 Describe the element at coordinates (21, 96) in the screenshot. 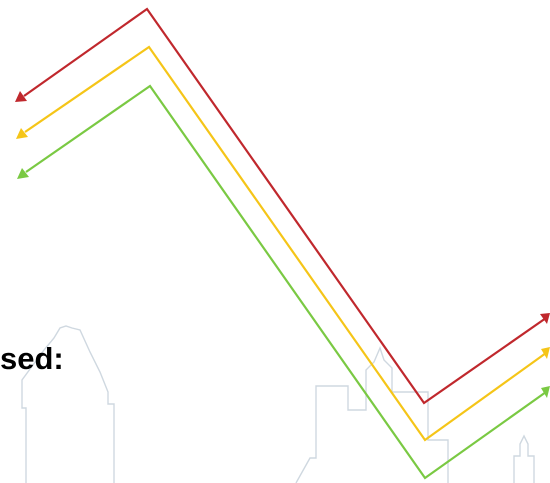

I see `red-arrow-left-head` at that location.